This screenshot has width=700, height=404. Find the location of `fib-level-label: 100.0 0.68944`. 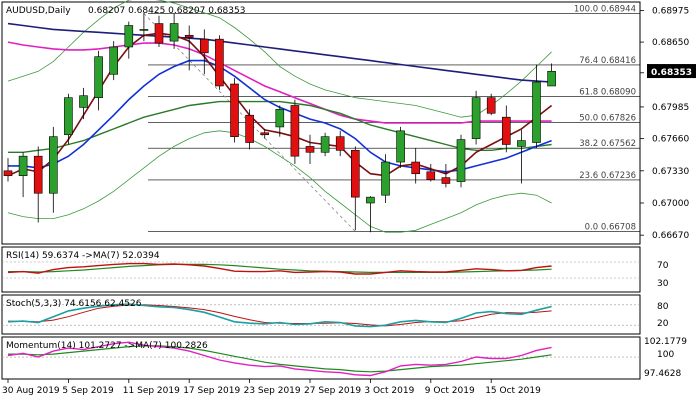

fib-level-label: 100.0 0.68944 is located at coordinates (605, 9).